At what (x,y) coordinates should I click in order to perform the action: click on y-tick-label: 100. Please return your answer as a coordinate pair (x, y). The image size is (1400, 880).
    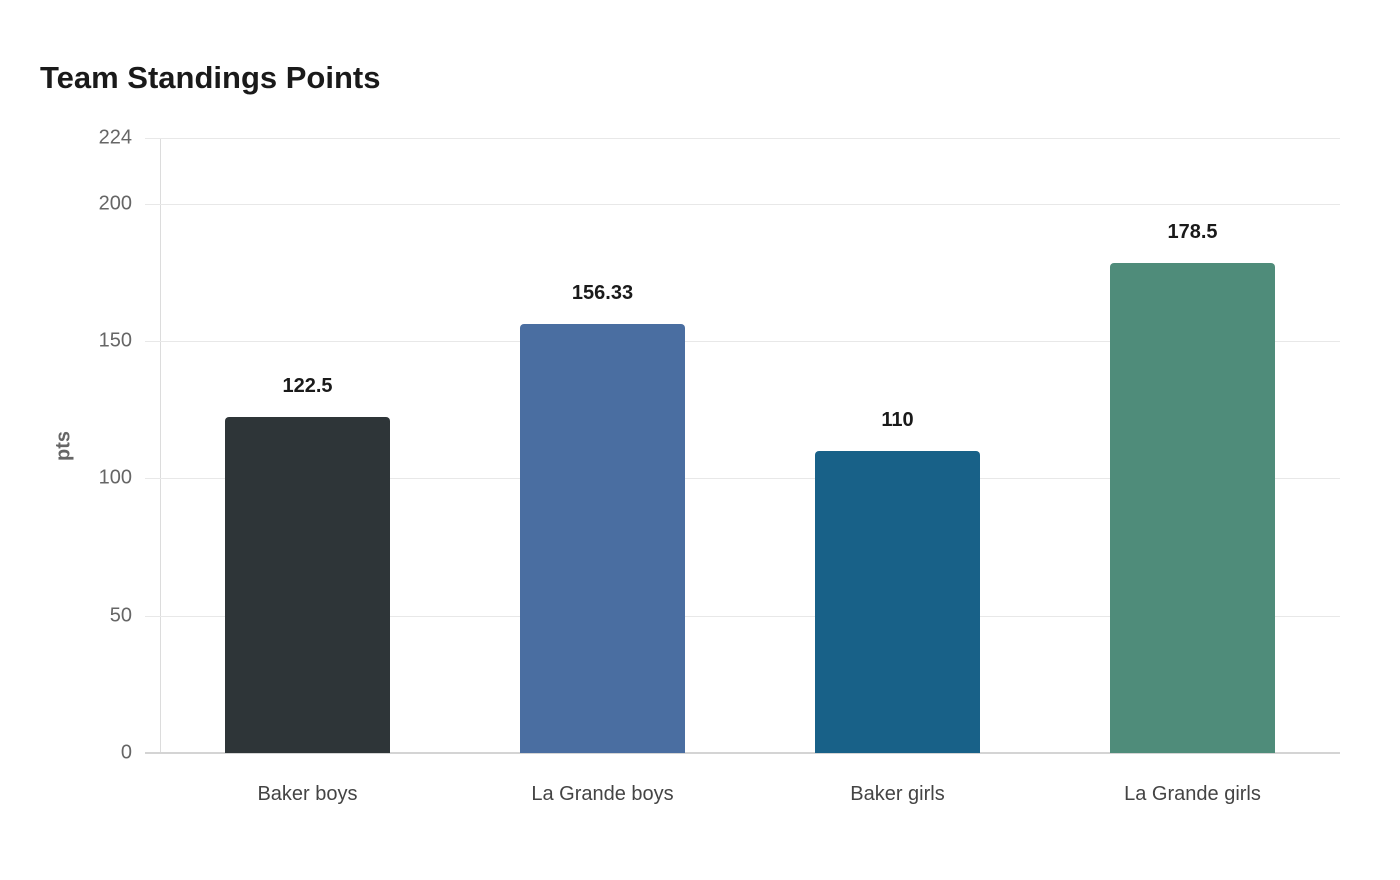
    Looking at the image, I should click on (115, 477).